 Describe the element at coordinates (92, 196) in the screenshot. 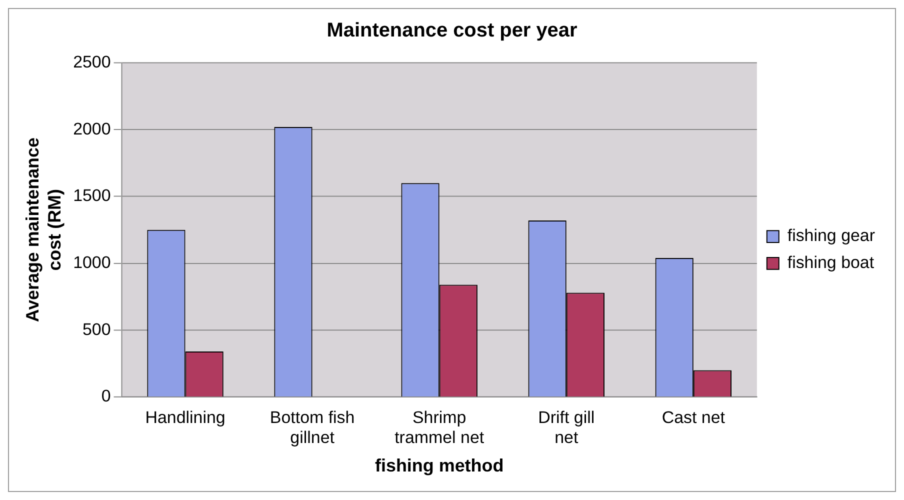

I see `y-tick-label: 1500` at that location.